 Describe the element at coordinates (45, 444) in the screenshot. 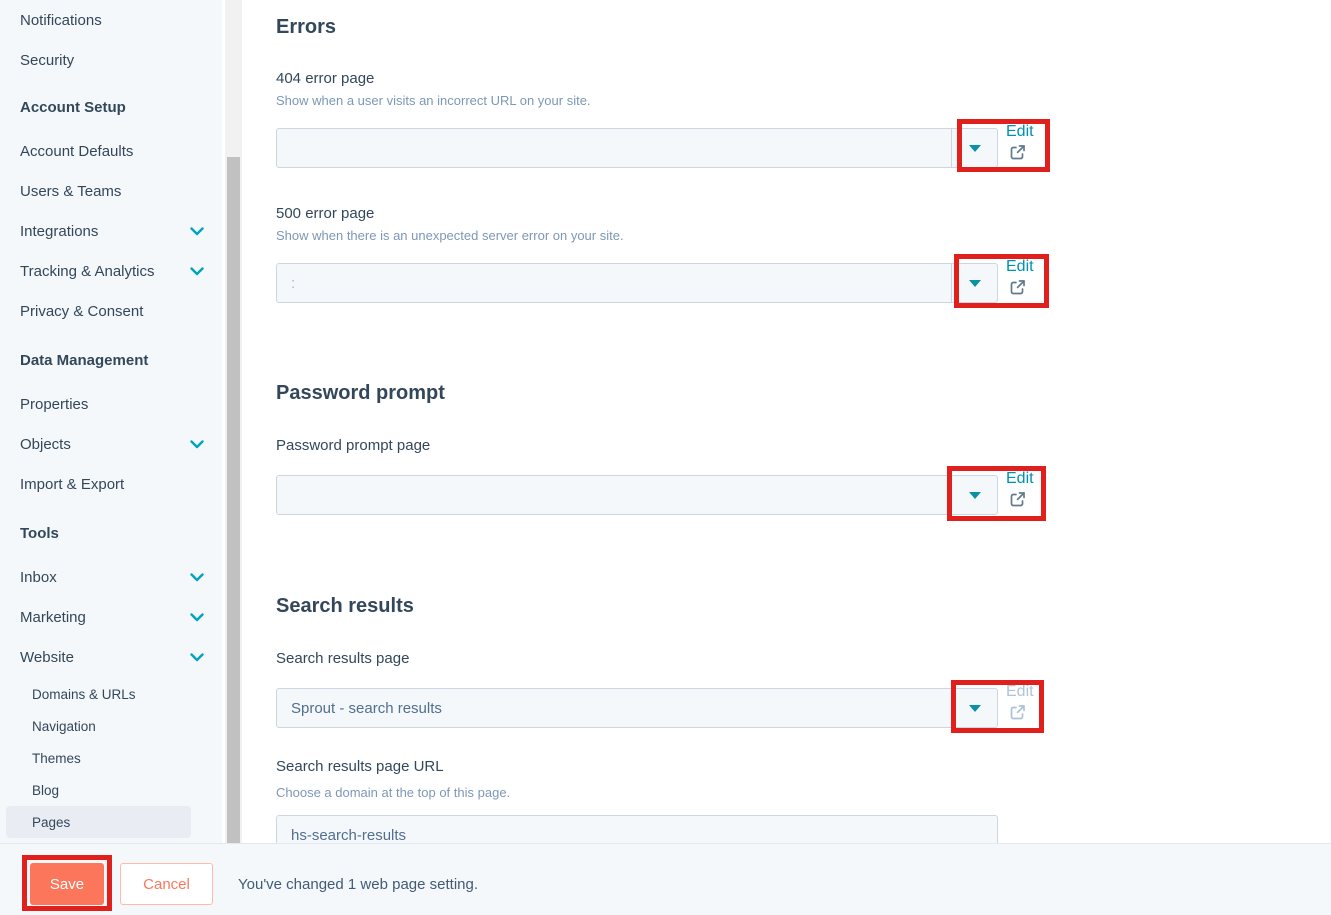

I see `sidebar-item-label: Objects` at that location.